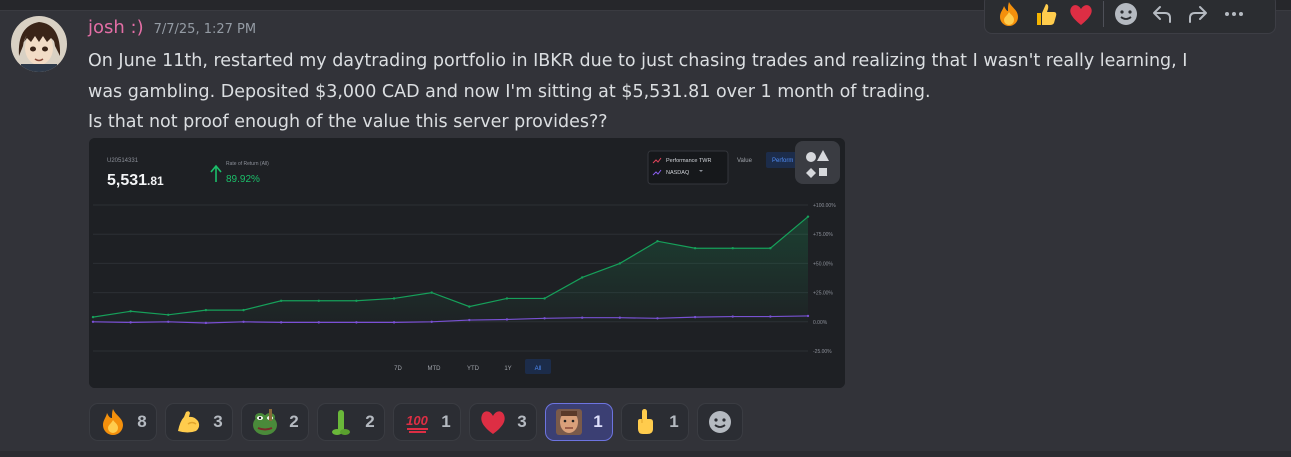 The image size is (1291, 457). I want to click on reaction-pepe-frog: 2, so click(275, 422).